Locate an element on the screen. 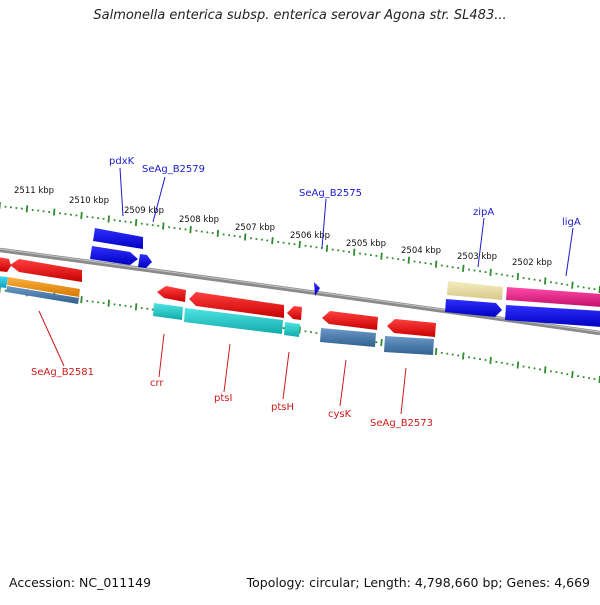 The image size is (600, 605). label-zipA: zipA is located at coordinates (483, 212).